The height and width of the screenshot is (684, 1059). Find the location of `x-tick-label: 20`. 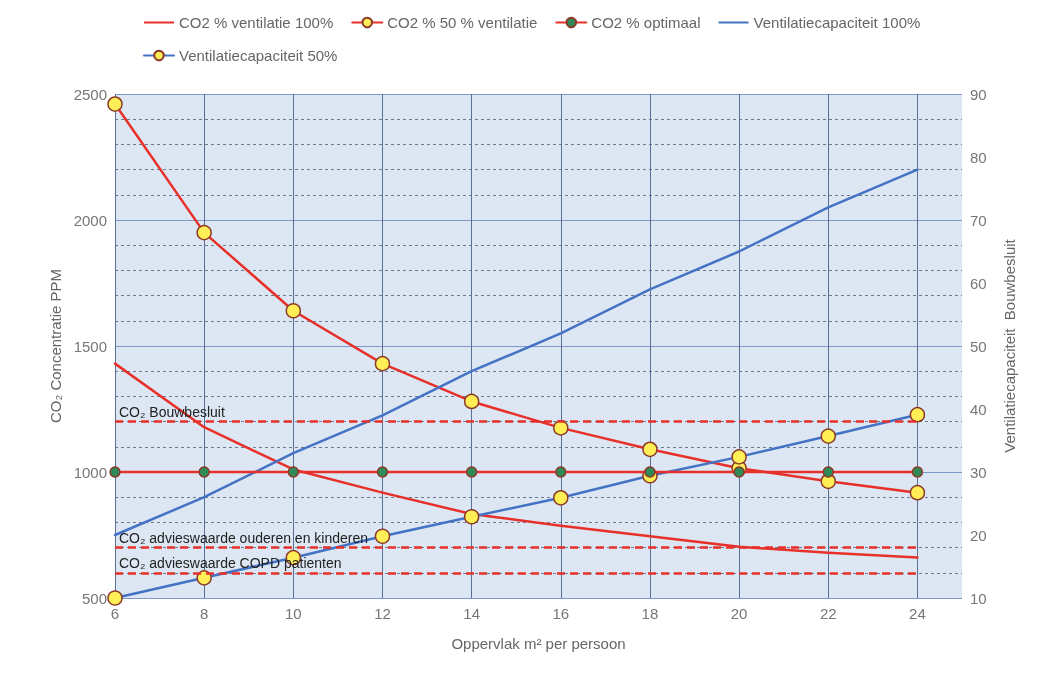

x-tick-label: 20 is located at coordinates (739, 613).